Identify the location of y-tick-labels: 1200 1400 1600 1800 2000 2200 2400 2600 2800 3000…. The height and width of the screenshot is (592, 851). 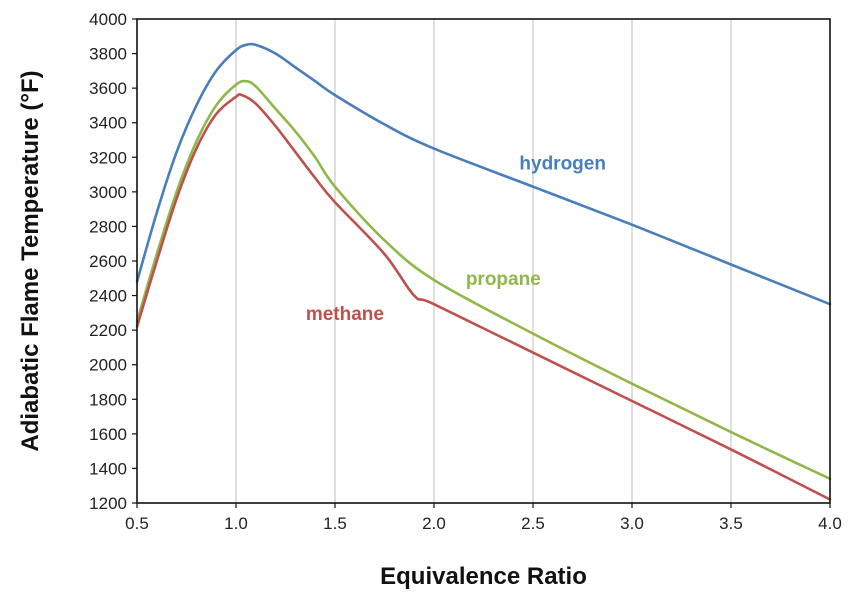
(108, 261).